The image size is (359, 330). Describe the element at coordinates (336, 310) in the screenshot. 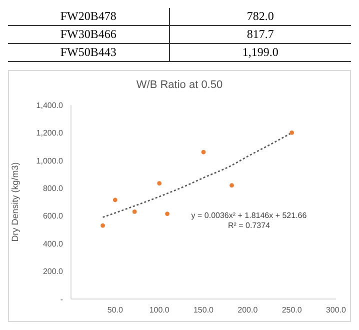

I see `x-tick-label: 300.0` at that location.